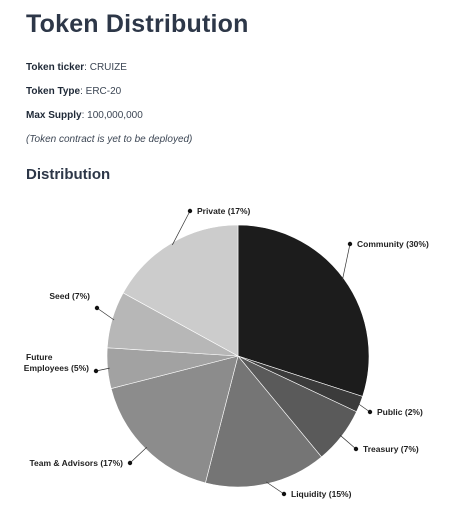 The height and width of the screenshot is (519, 474). What do you see at coordinates (275, 488) in the screenshot?
I see `leader-line-liquidity` at bounding box center [275, 488].